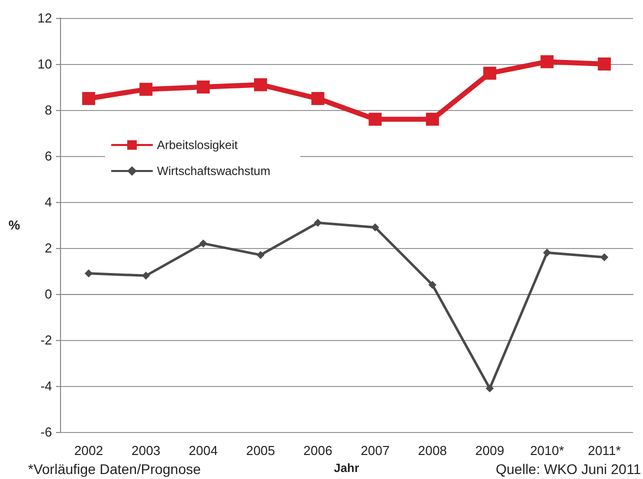  Describe the element at coordinates (432, 450) in the screenshot. I see `x-tick-label: 2008` at that location.